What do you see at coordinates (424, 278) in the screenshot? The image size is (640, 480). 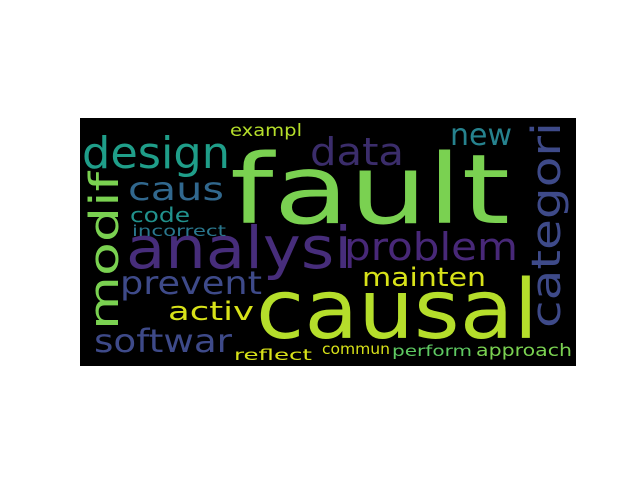 I see `word-mainten: mainten` at bounding box center [424, 278].